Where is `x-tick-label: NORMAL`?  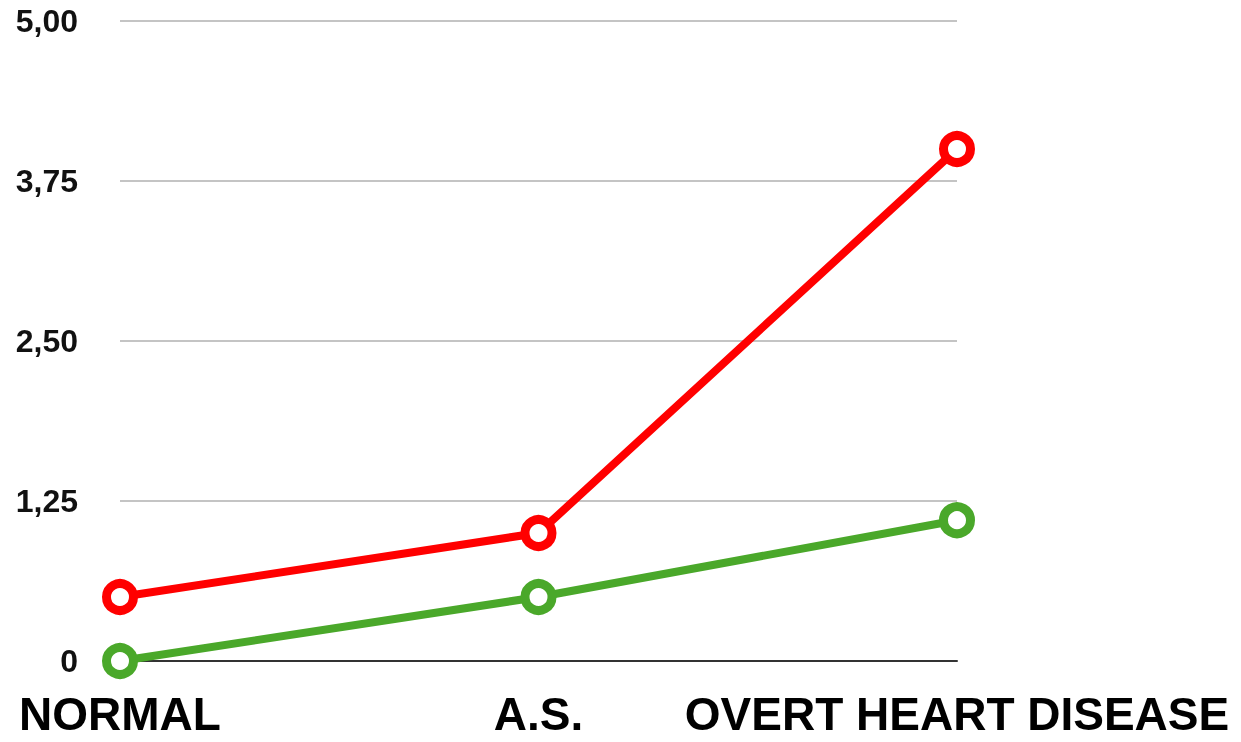 x-tick-label: NORMAL is located at coordinates (120, 714).